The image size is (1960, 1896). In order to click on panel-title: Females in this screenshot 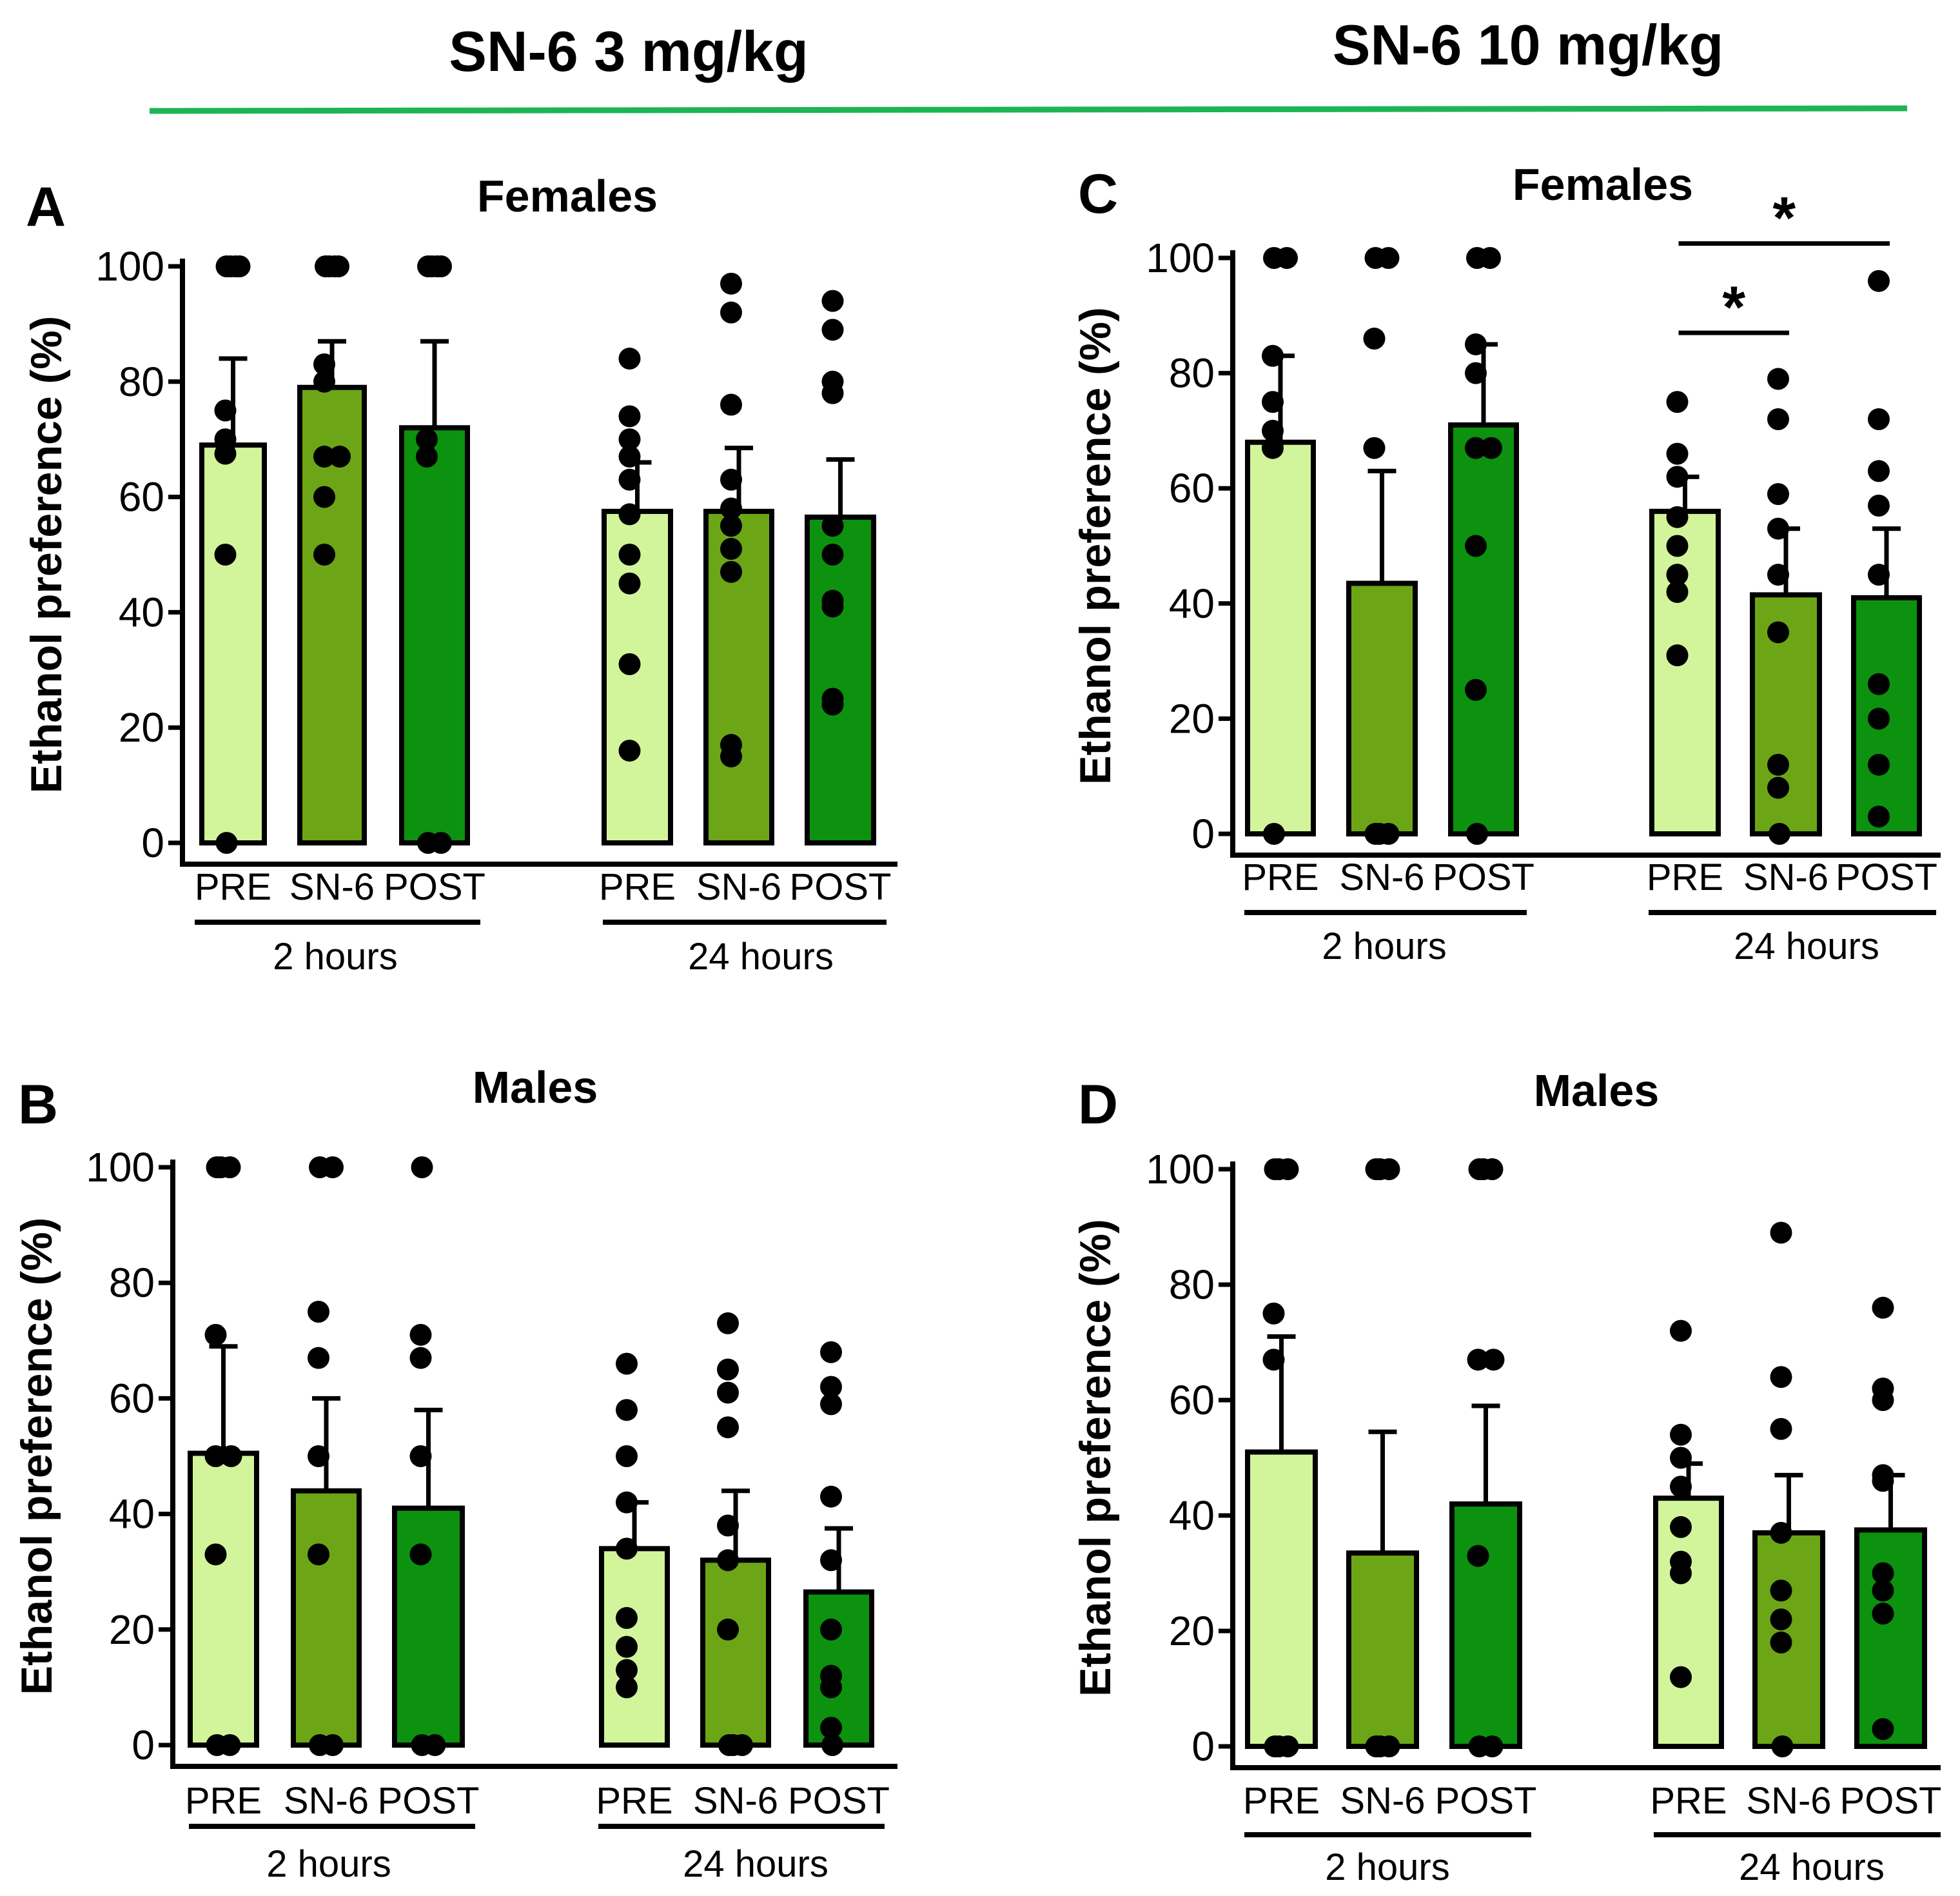, I will do `click(567, 196)`.